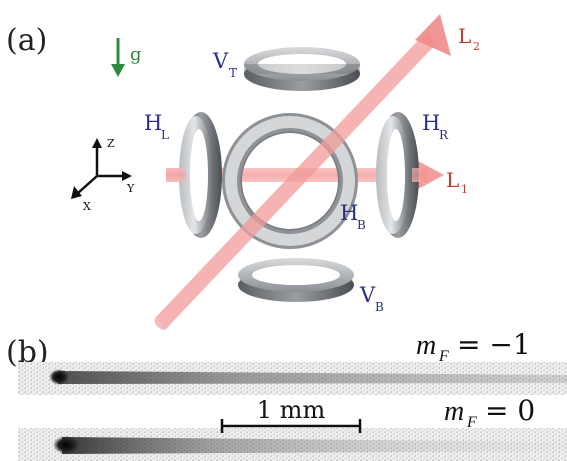 The width and height of the screenshot is (567, 461). I want to click on mf-0-label: m F = 0, so click(489, 412).